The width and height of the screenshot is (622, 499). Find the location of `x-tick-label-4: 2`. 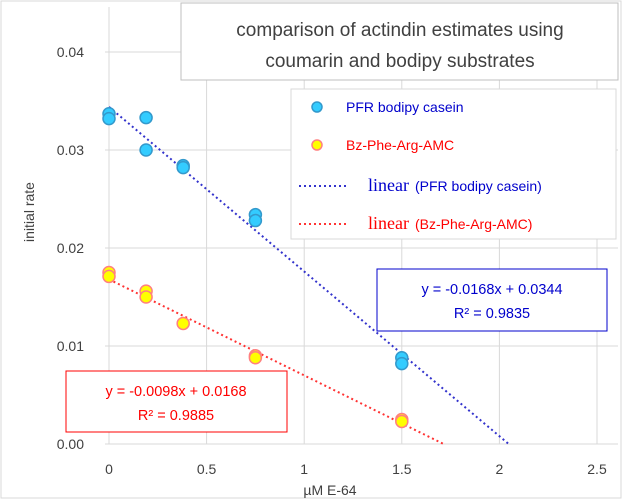

x-tick-label-4: 2 is located at coordinates (500, 469).